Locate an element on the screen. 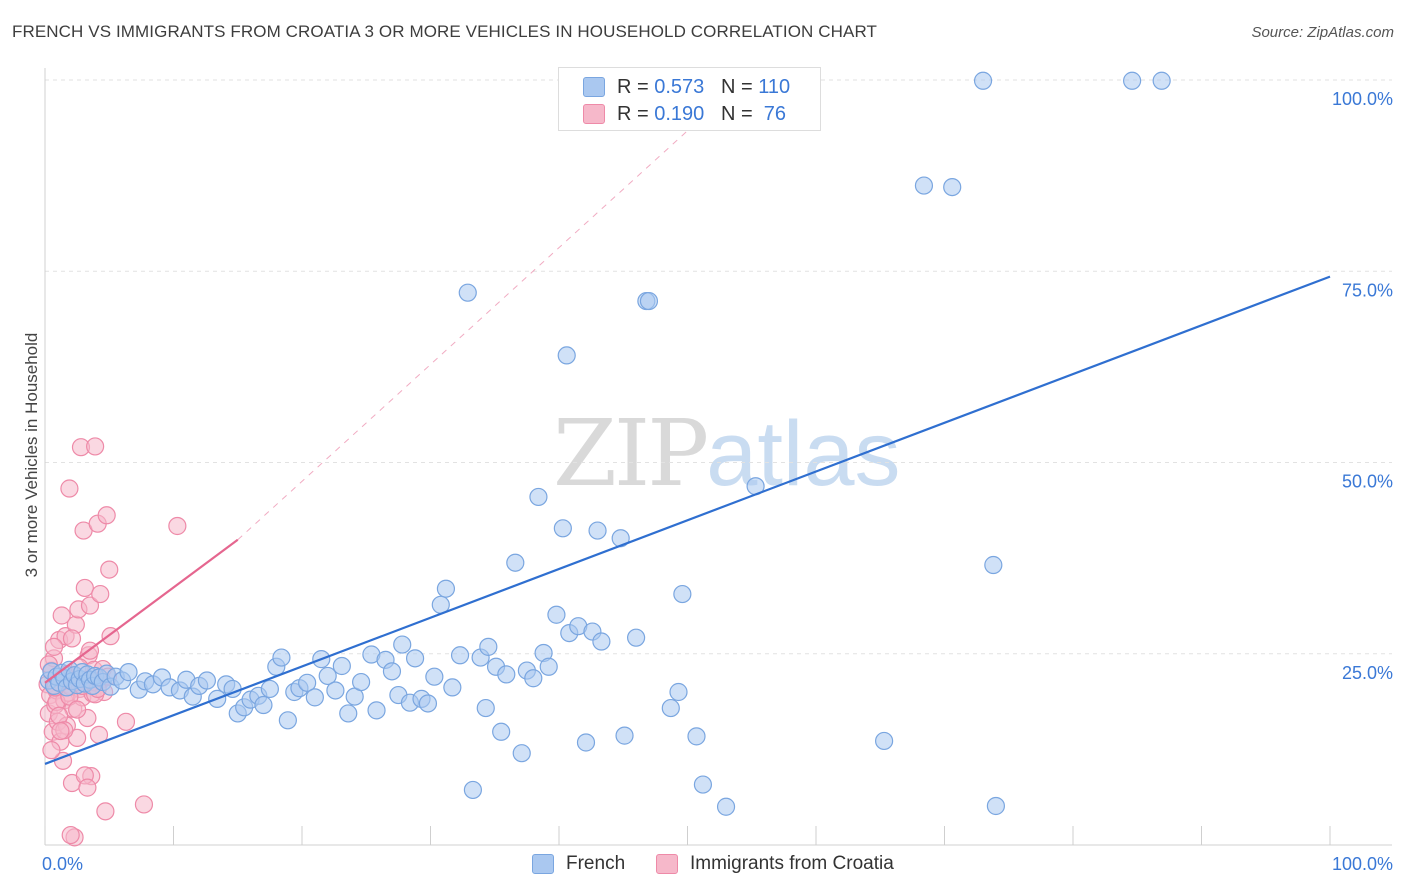 Image resolution: width=1406 pixels, height=892 pixels. stats-legend: R = 0.573 N = 110 R = 0.190 N = 76 is located at coordinates (689, 99).